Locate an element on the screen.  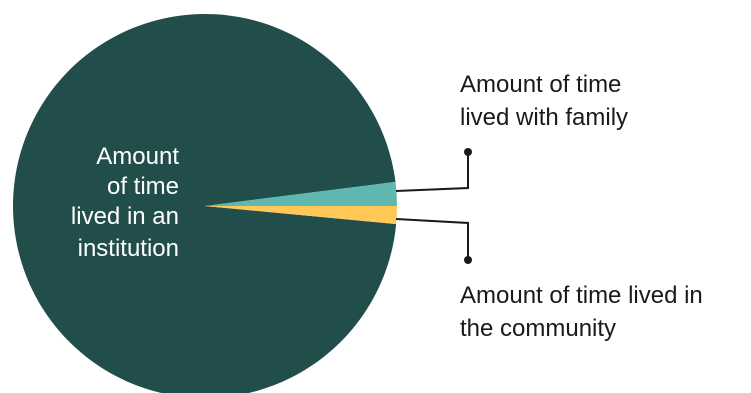
community-leader-dot is located at coordinates (468, 260).